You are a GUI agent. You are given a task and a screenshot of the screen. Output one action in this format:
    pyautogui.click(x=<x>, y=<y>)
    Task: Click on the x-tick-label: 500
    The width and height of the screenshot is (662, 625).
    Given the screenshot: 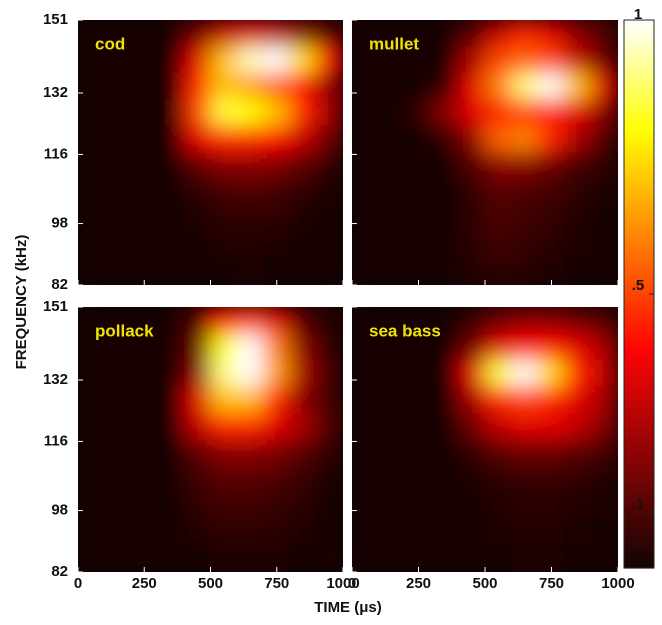 What is the action you would take?
    pyautogui.click(x=484, y=583)
    